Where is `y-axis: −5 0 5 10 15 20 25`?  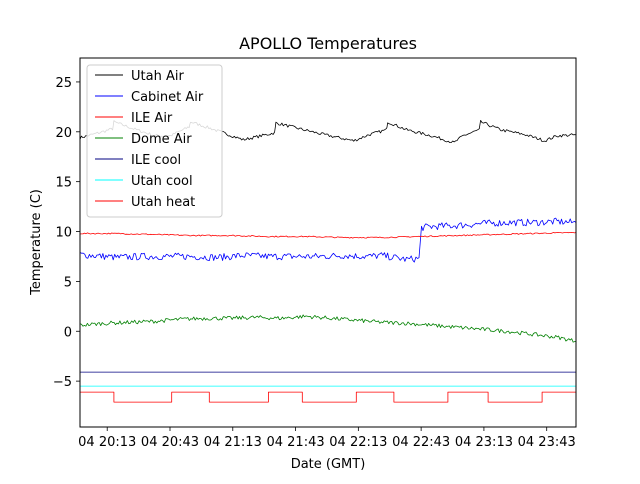
y-axis: −5 0 5 10 15 20 25 is located at coordinates (66, 233).